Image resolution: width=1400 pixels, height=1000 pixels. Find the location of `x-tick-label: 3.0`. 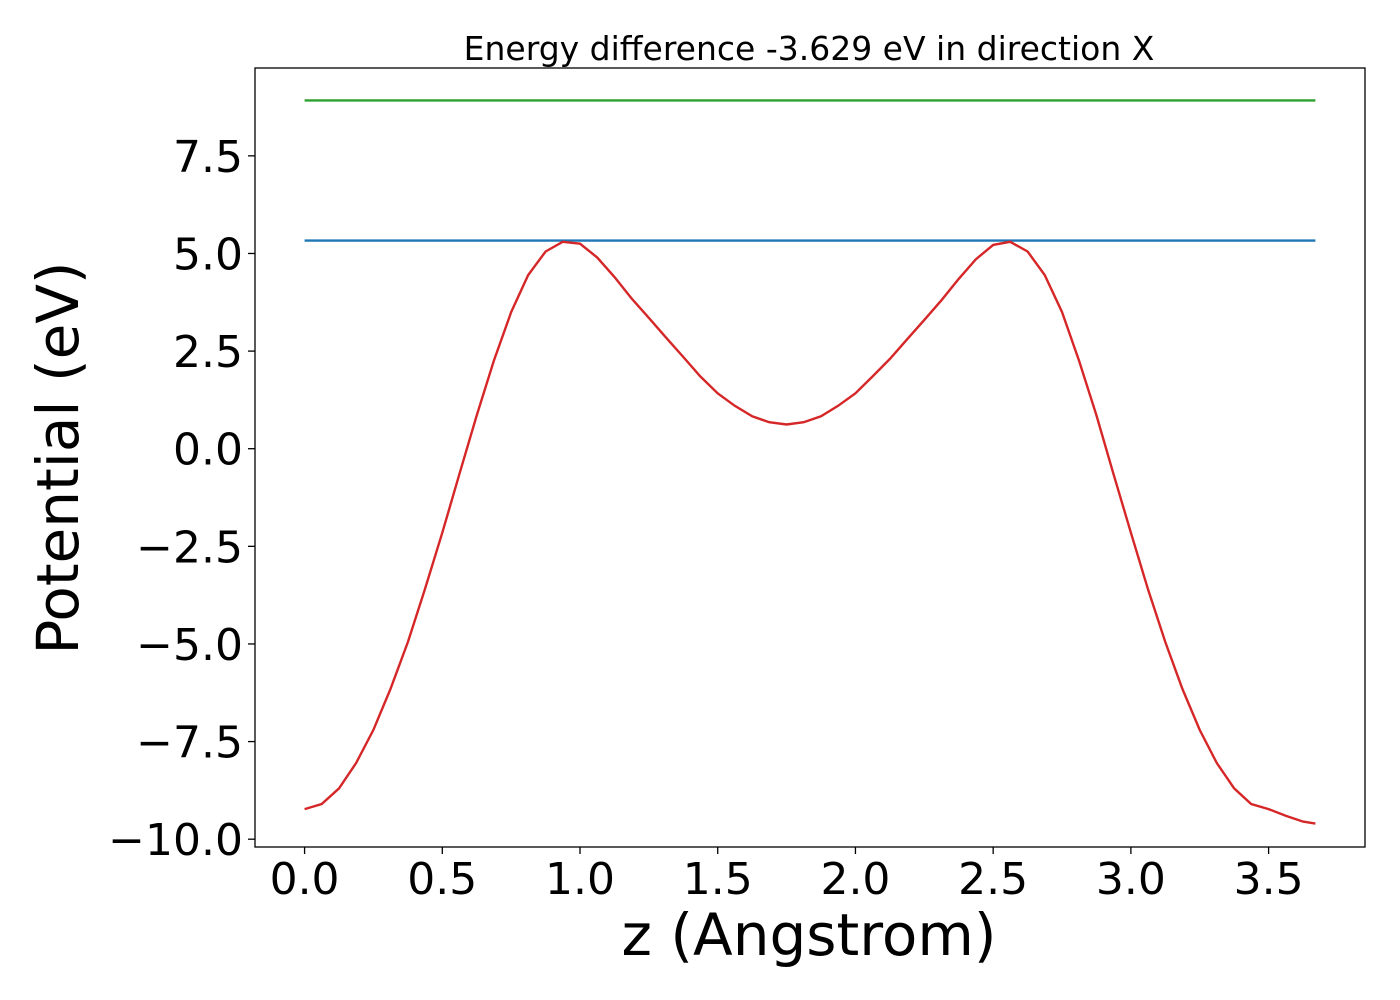

x-tick-label: 3.0 is located at coordinates (1131, 879).